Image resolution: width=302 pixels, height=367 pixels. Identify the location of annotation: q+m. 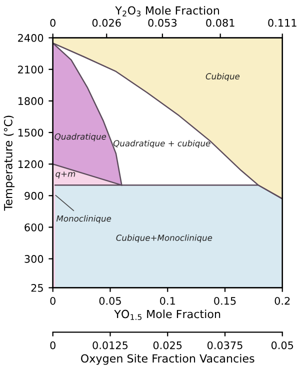
(66, 175).